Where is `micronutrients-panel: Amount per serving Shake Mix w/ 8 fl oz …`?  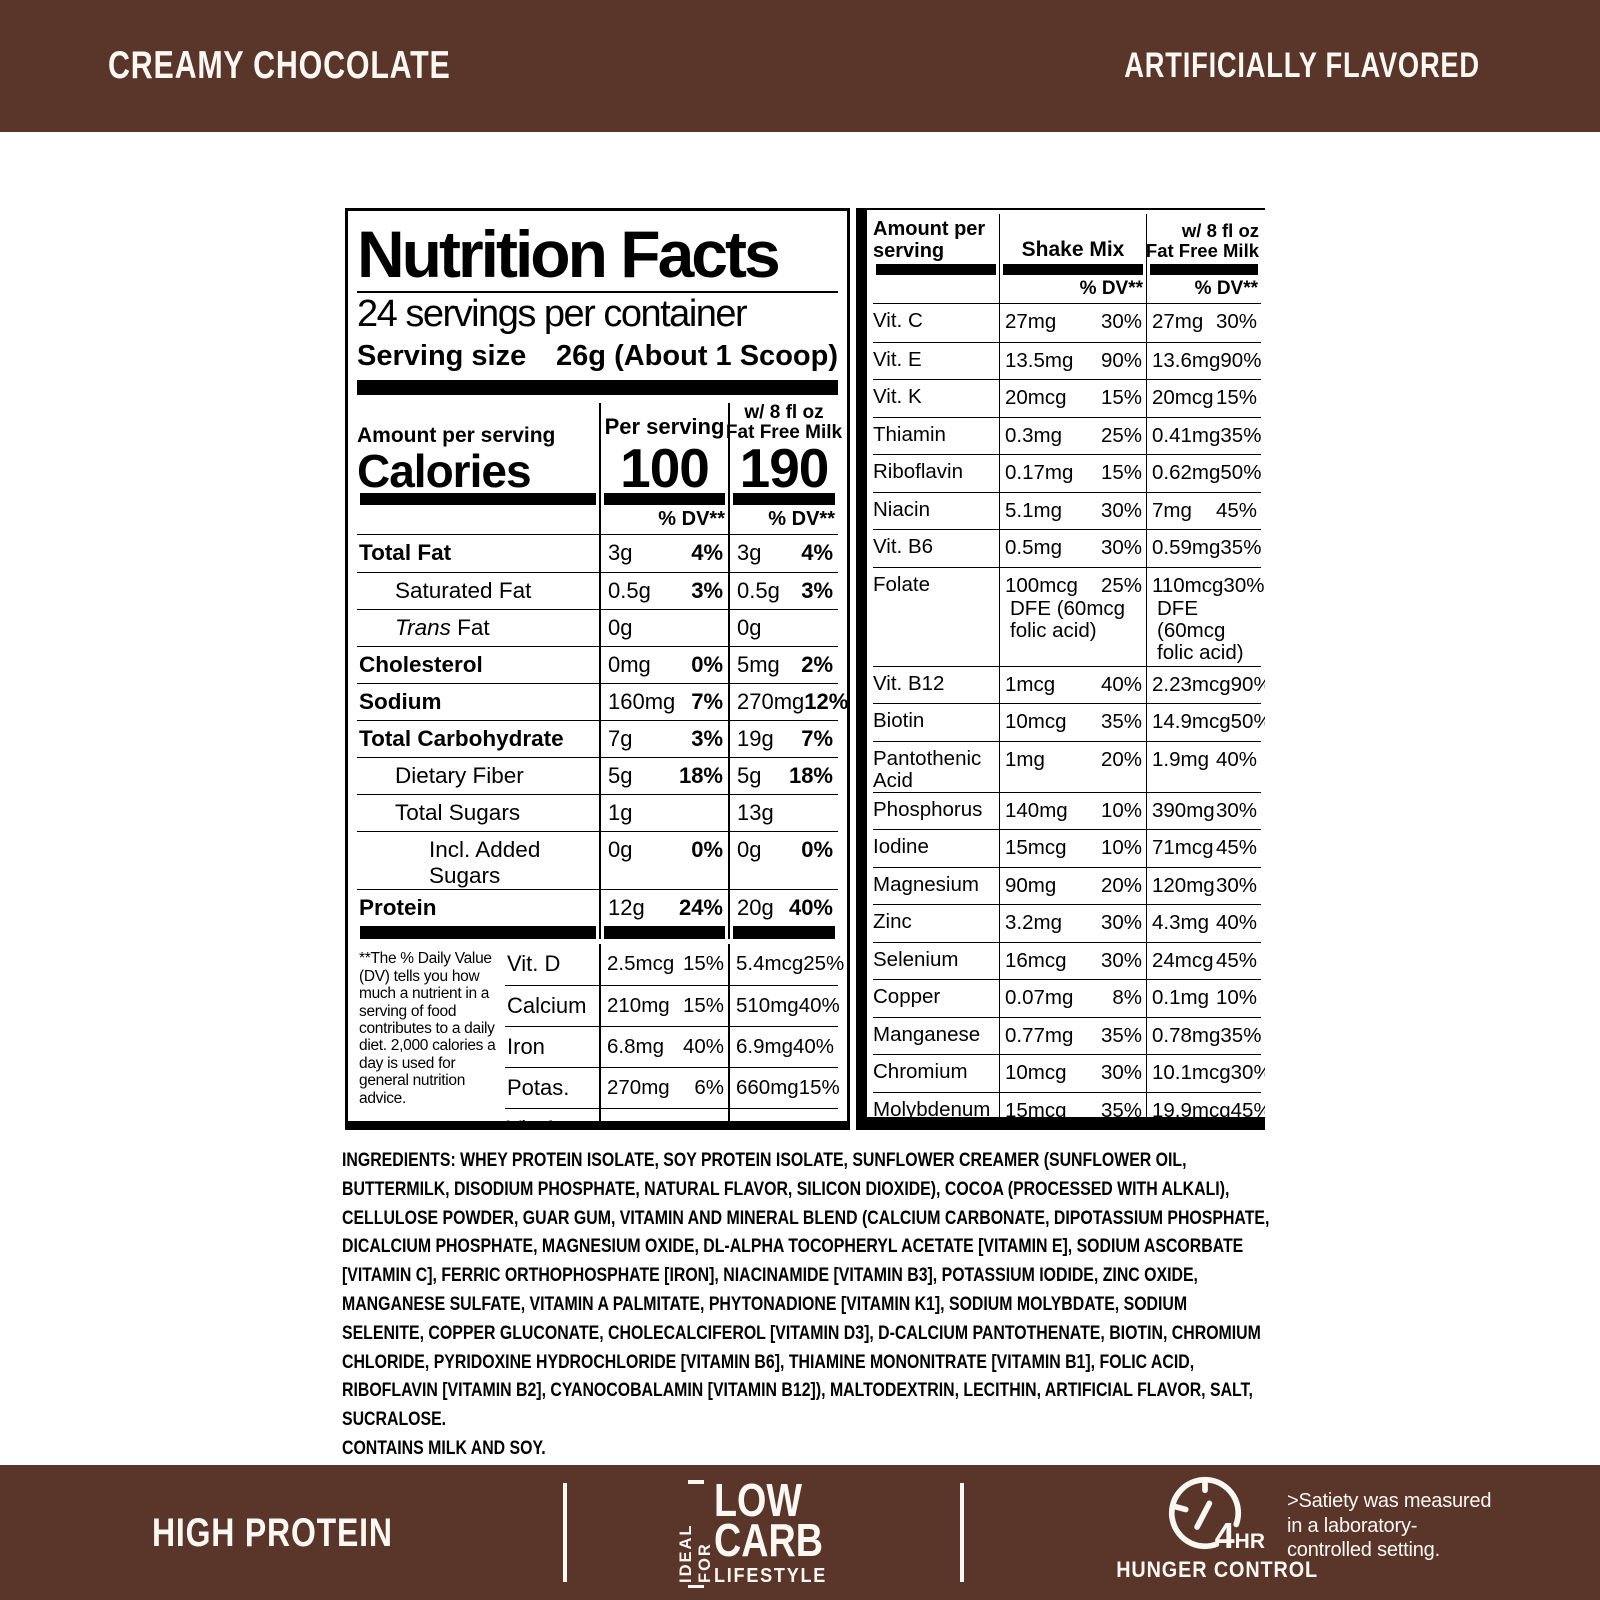
micronutrients-panel: Amount per serving Shake Mix w/ 8 fl oz … is located at coordinates (1060, 669).